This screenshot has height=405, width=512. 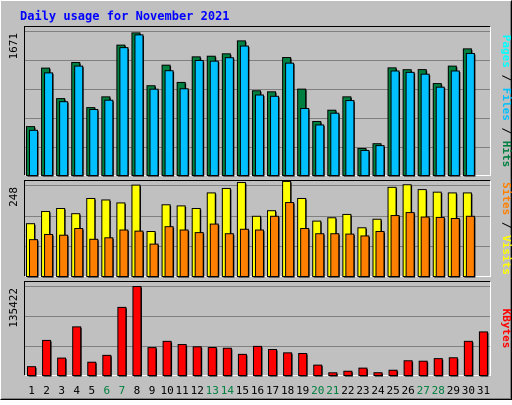 What do you see at coordinates (378, 390) in the screenshot?
I see `x-tick-label-24: 24` at bounding box center [378, 390].